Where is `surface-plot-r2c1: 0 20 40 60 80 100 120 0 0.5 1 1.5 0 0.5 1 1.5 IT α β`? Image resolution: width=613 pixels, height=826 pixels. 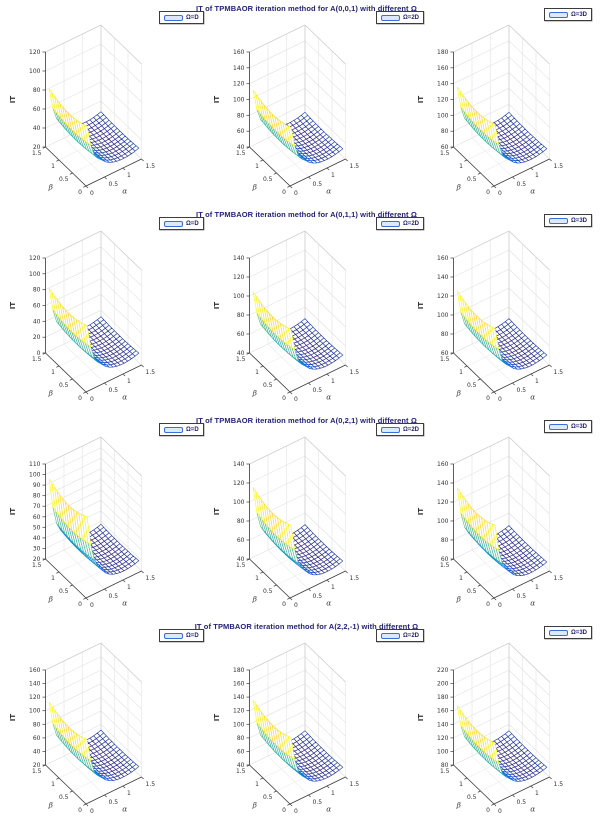
surface-plot-r2c1: 0 20 40 60 80 100 120 0 0.5 1 1.5 0 0.5 1 1.5 IT α β is located at coordinates (102, 319).